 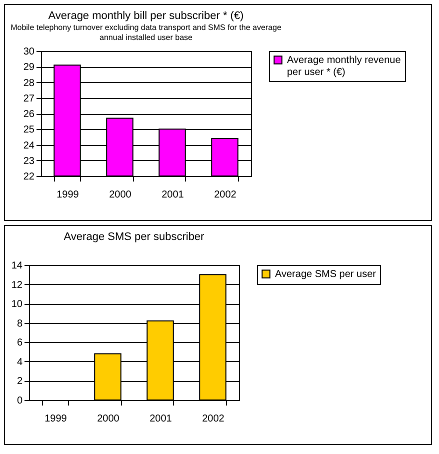 I want to click on y-tick-label: 12, so click(x=17, y=285).